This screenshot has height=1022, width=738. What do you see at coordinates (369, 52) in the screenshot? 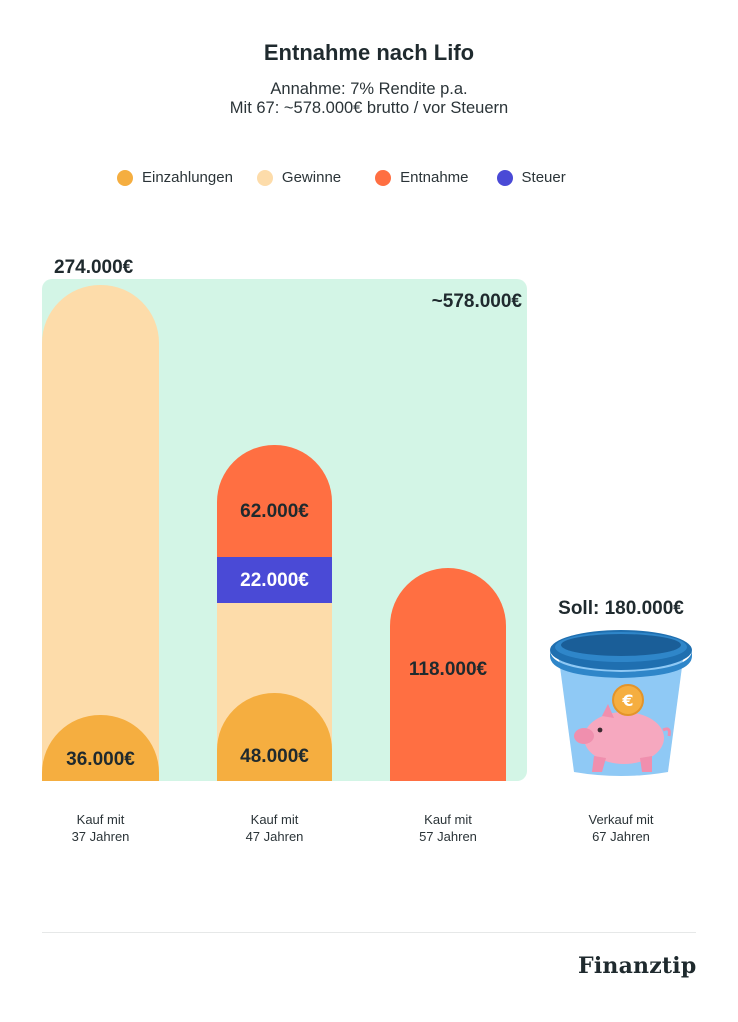
I see `chart-title: Entnahme nach Lifo` at bounding box center [369, 52].